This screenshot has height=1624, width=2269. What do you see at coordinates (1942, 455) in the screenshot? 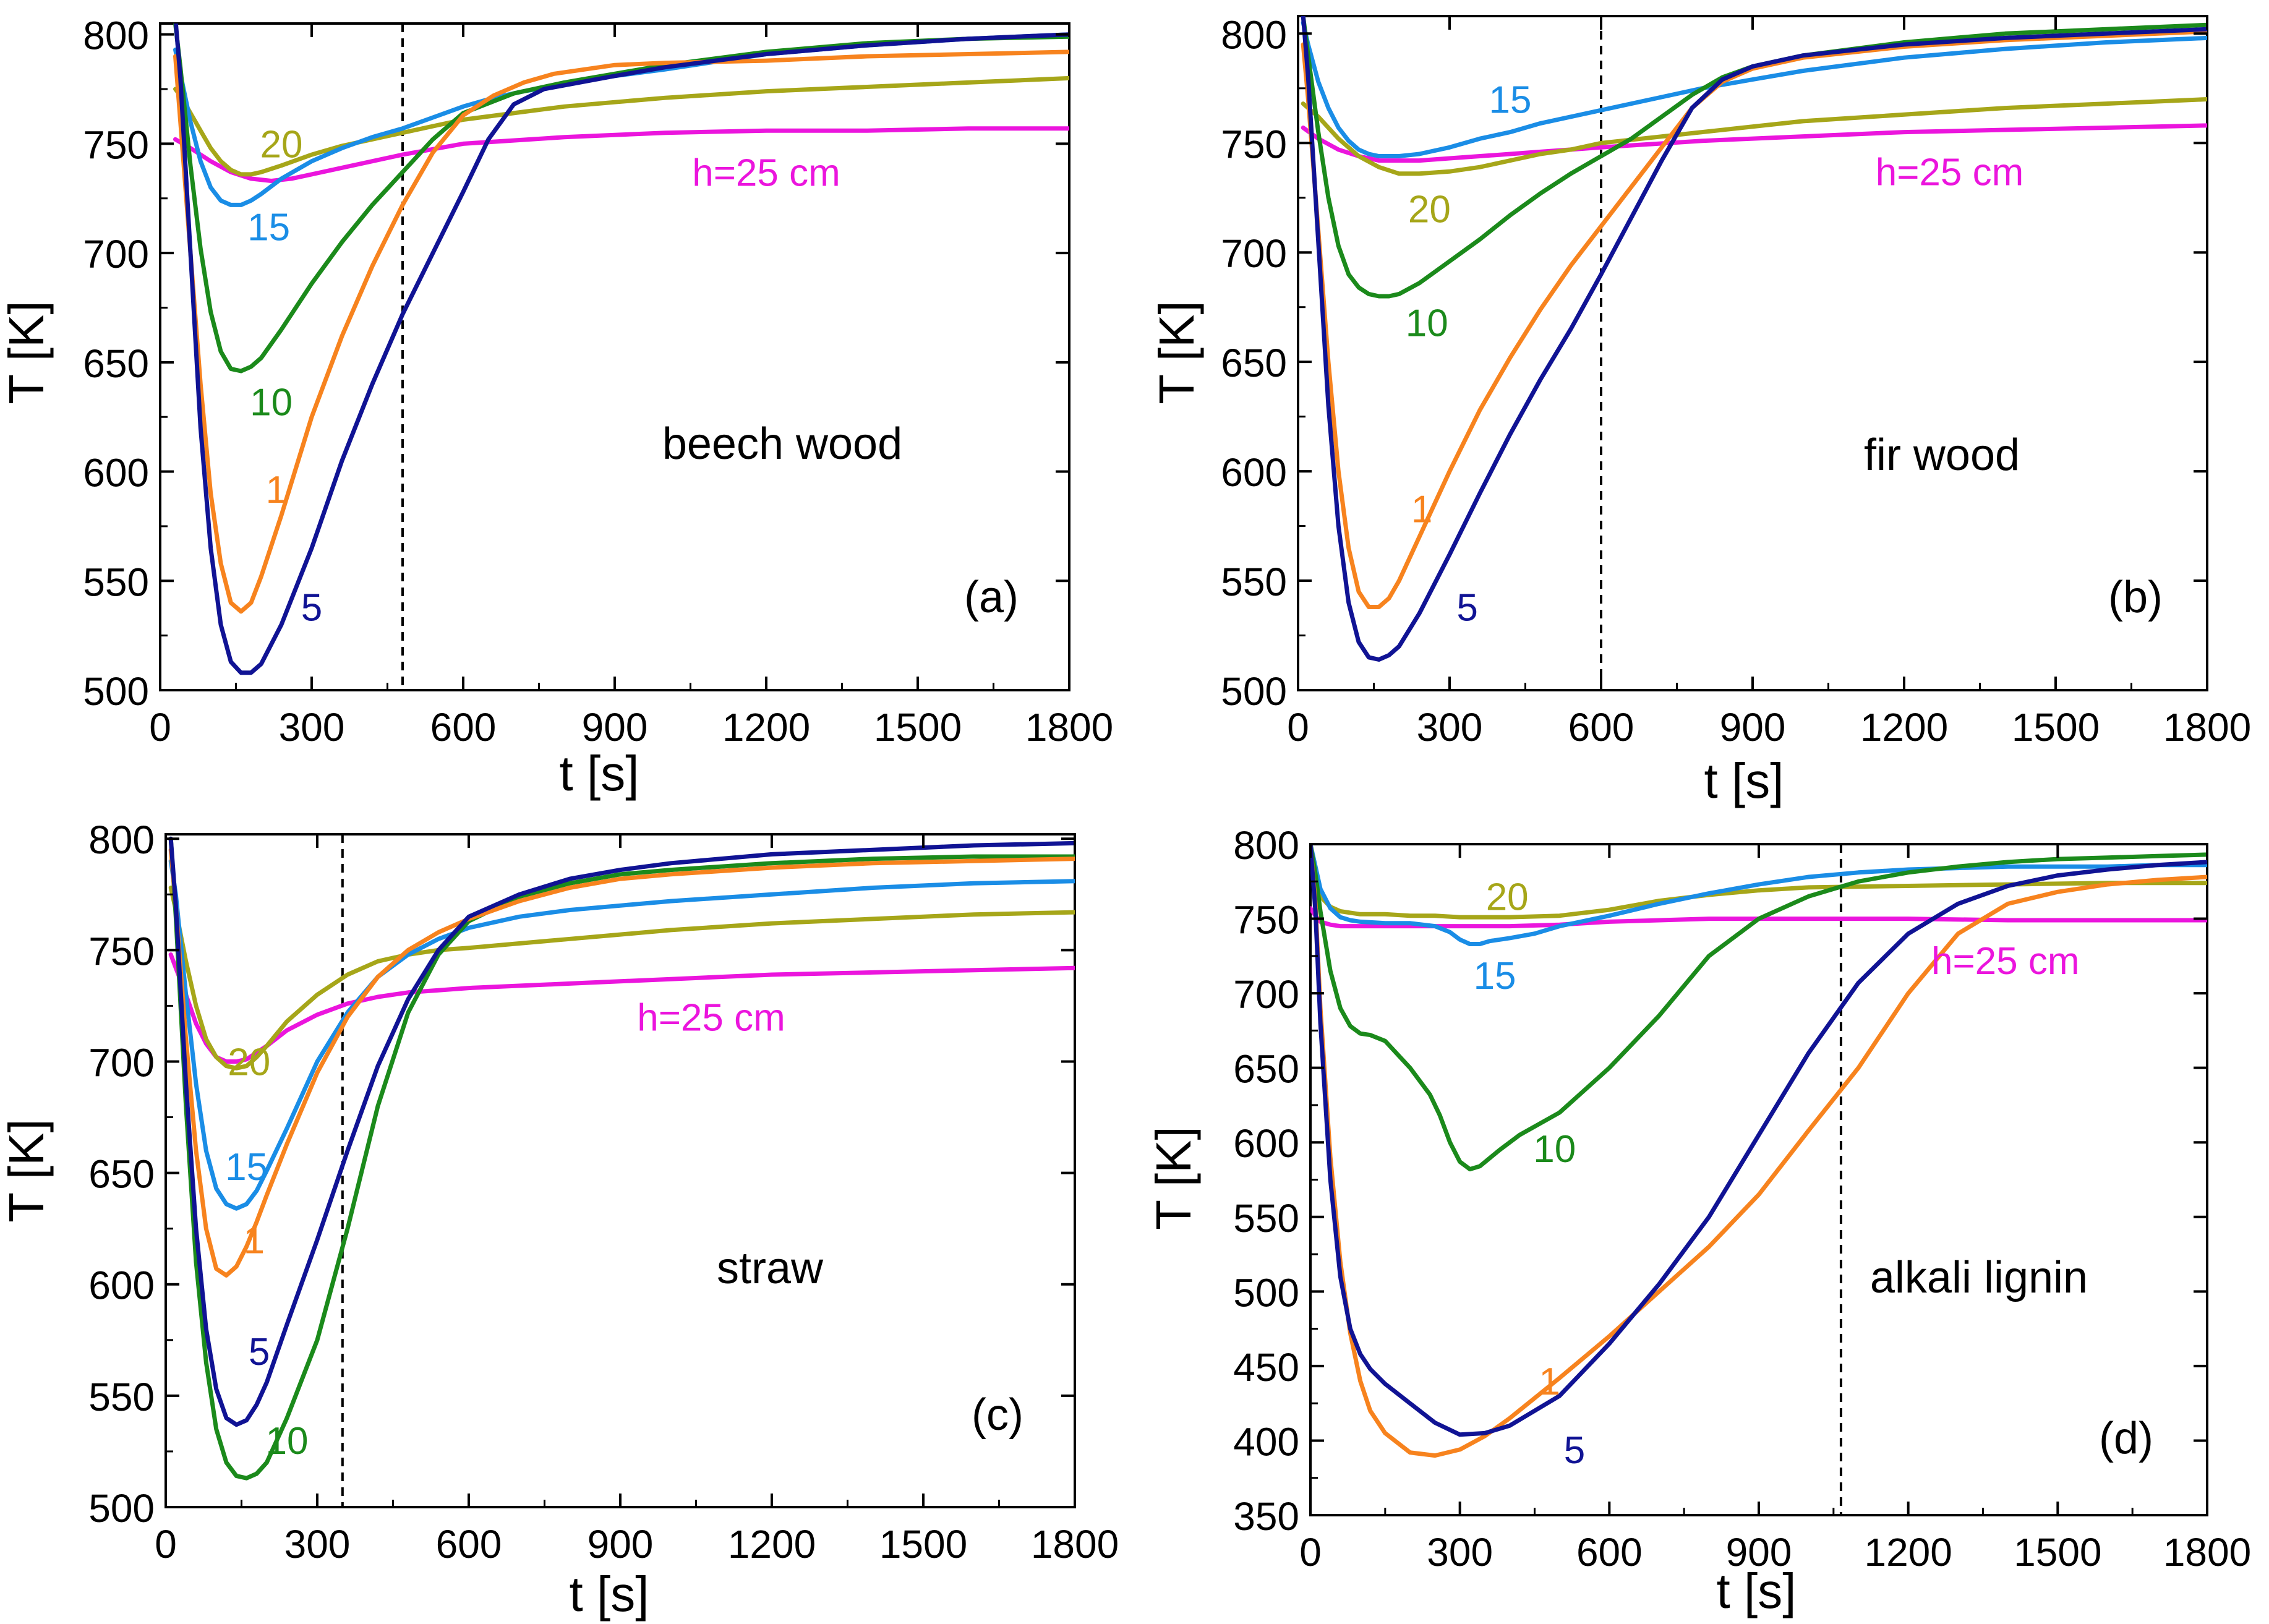
I see `panel-title: fir wood` at bounding box center [1942, 455].